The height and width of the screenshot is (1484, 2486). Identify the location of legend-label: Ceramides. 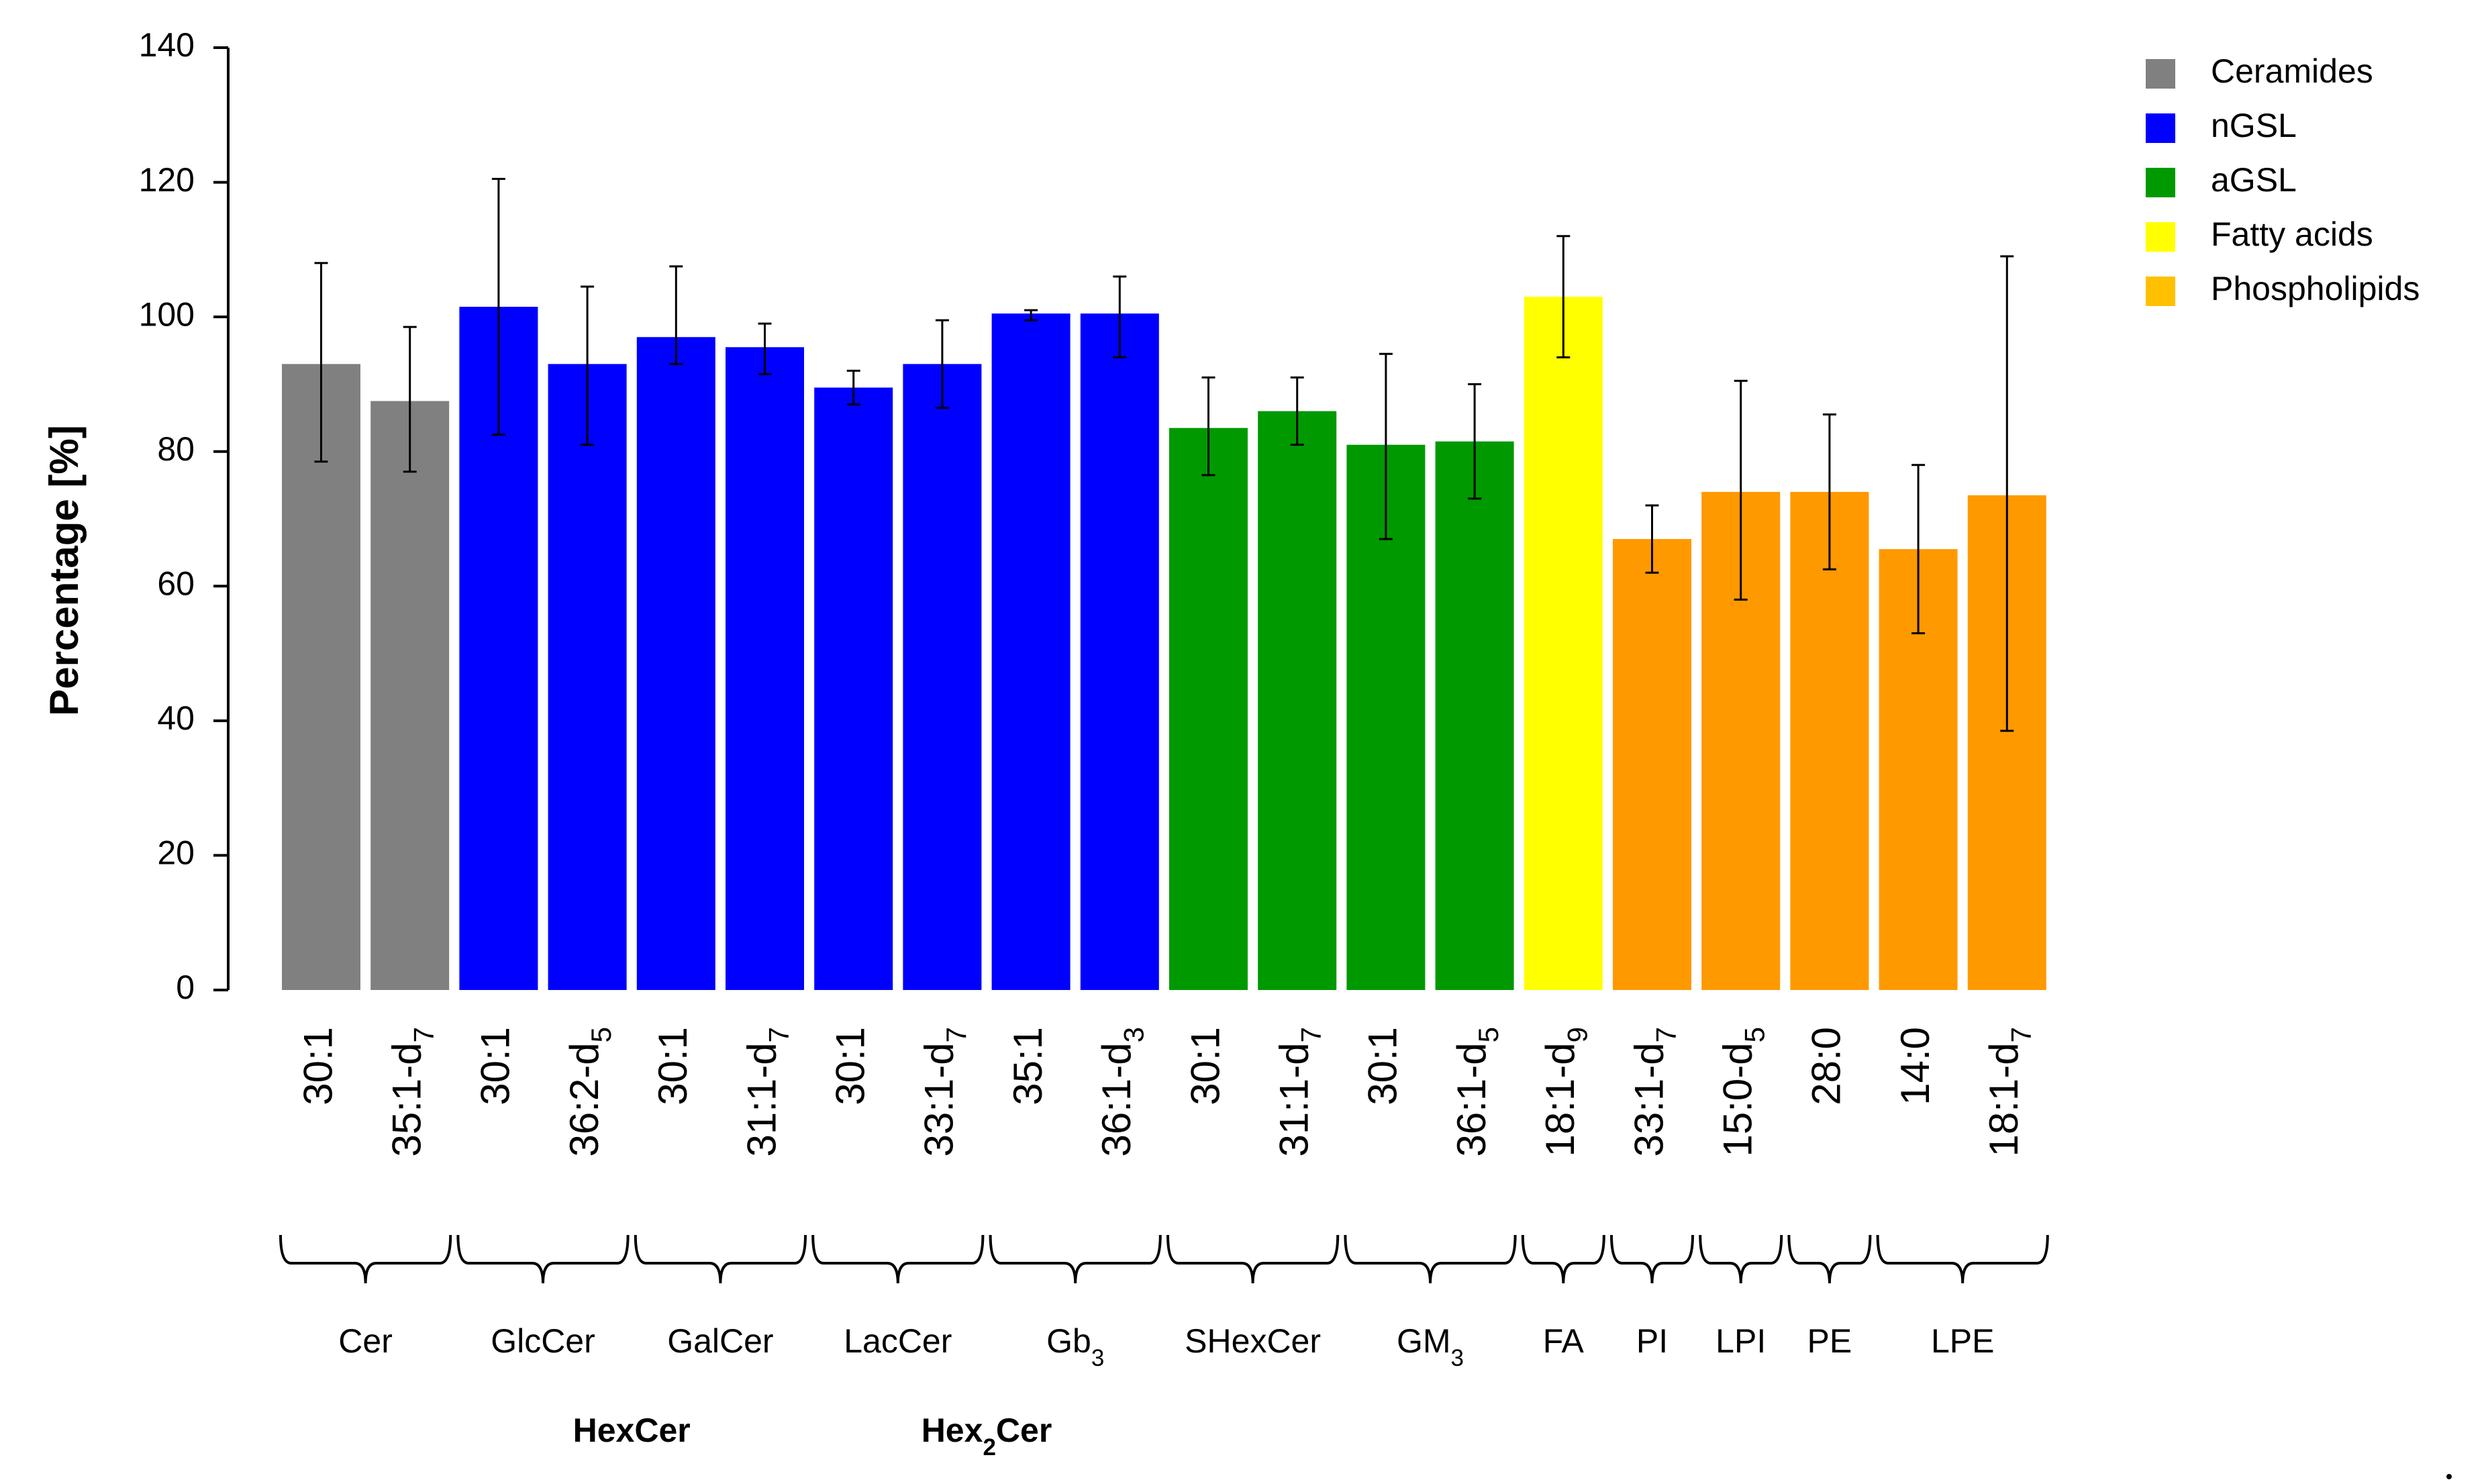
(2292, 71).